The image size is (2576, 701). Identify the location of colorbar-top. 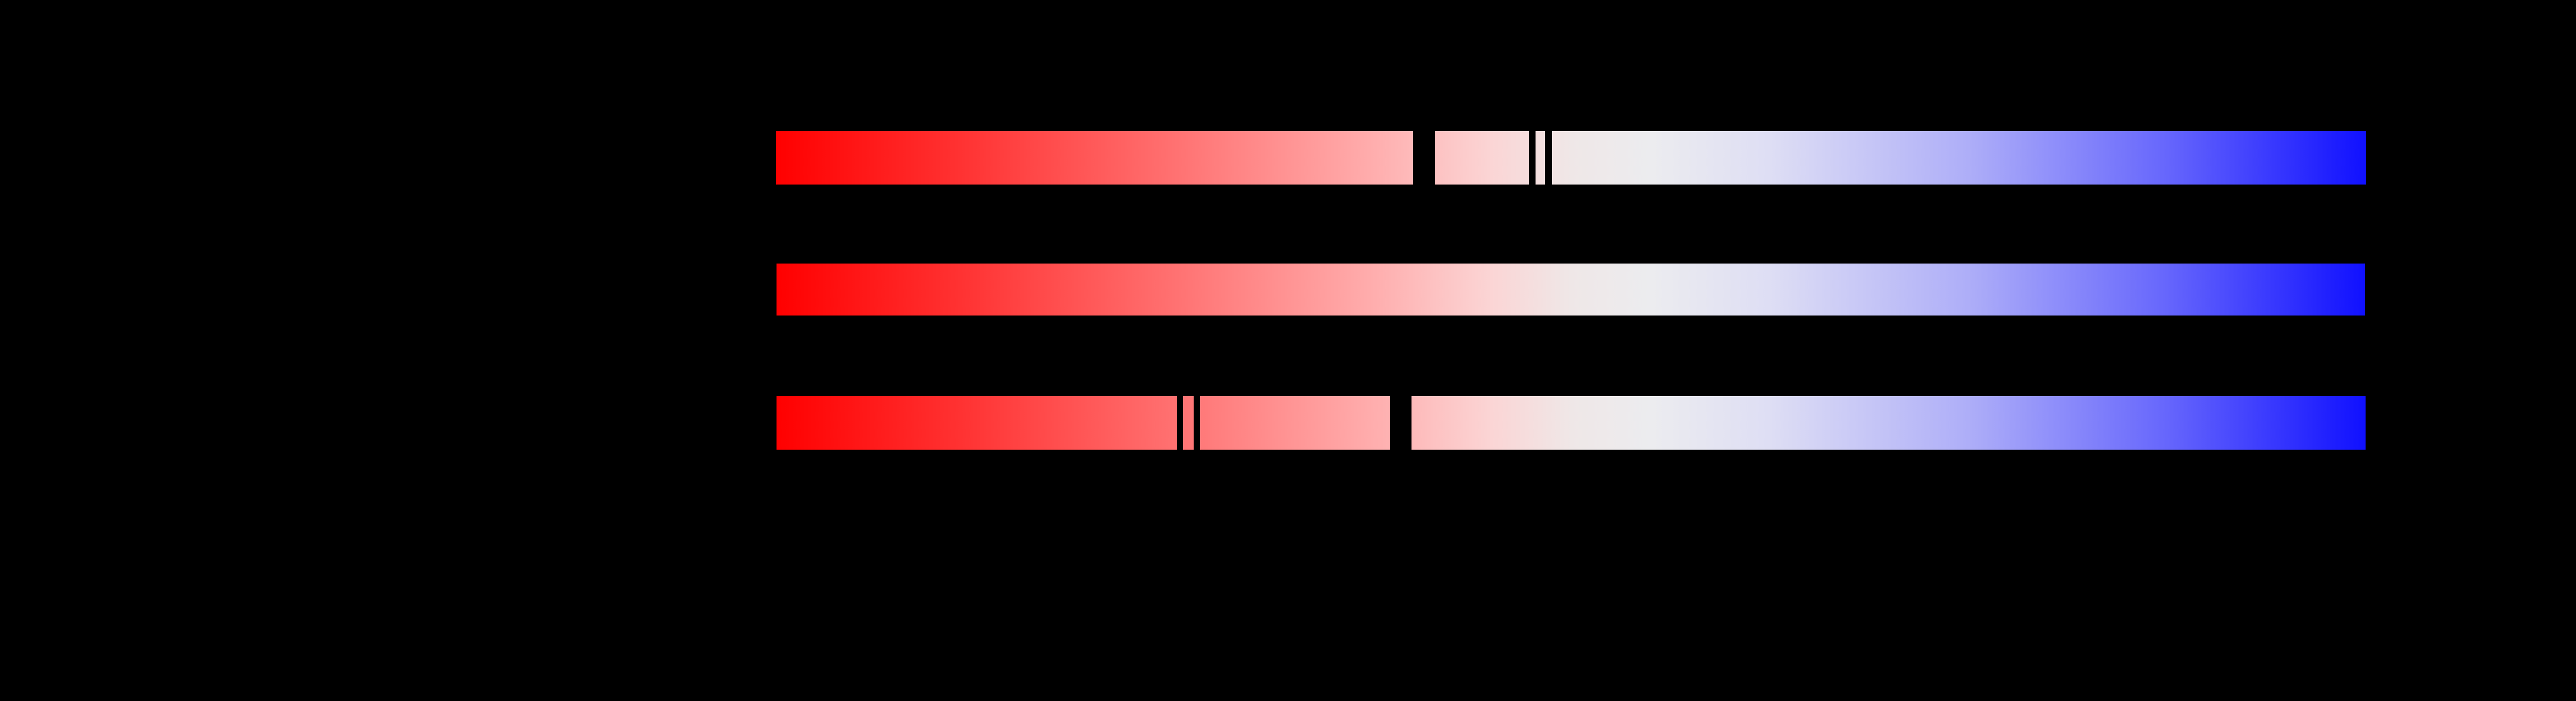
(1571, 158).